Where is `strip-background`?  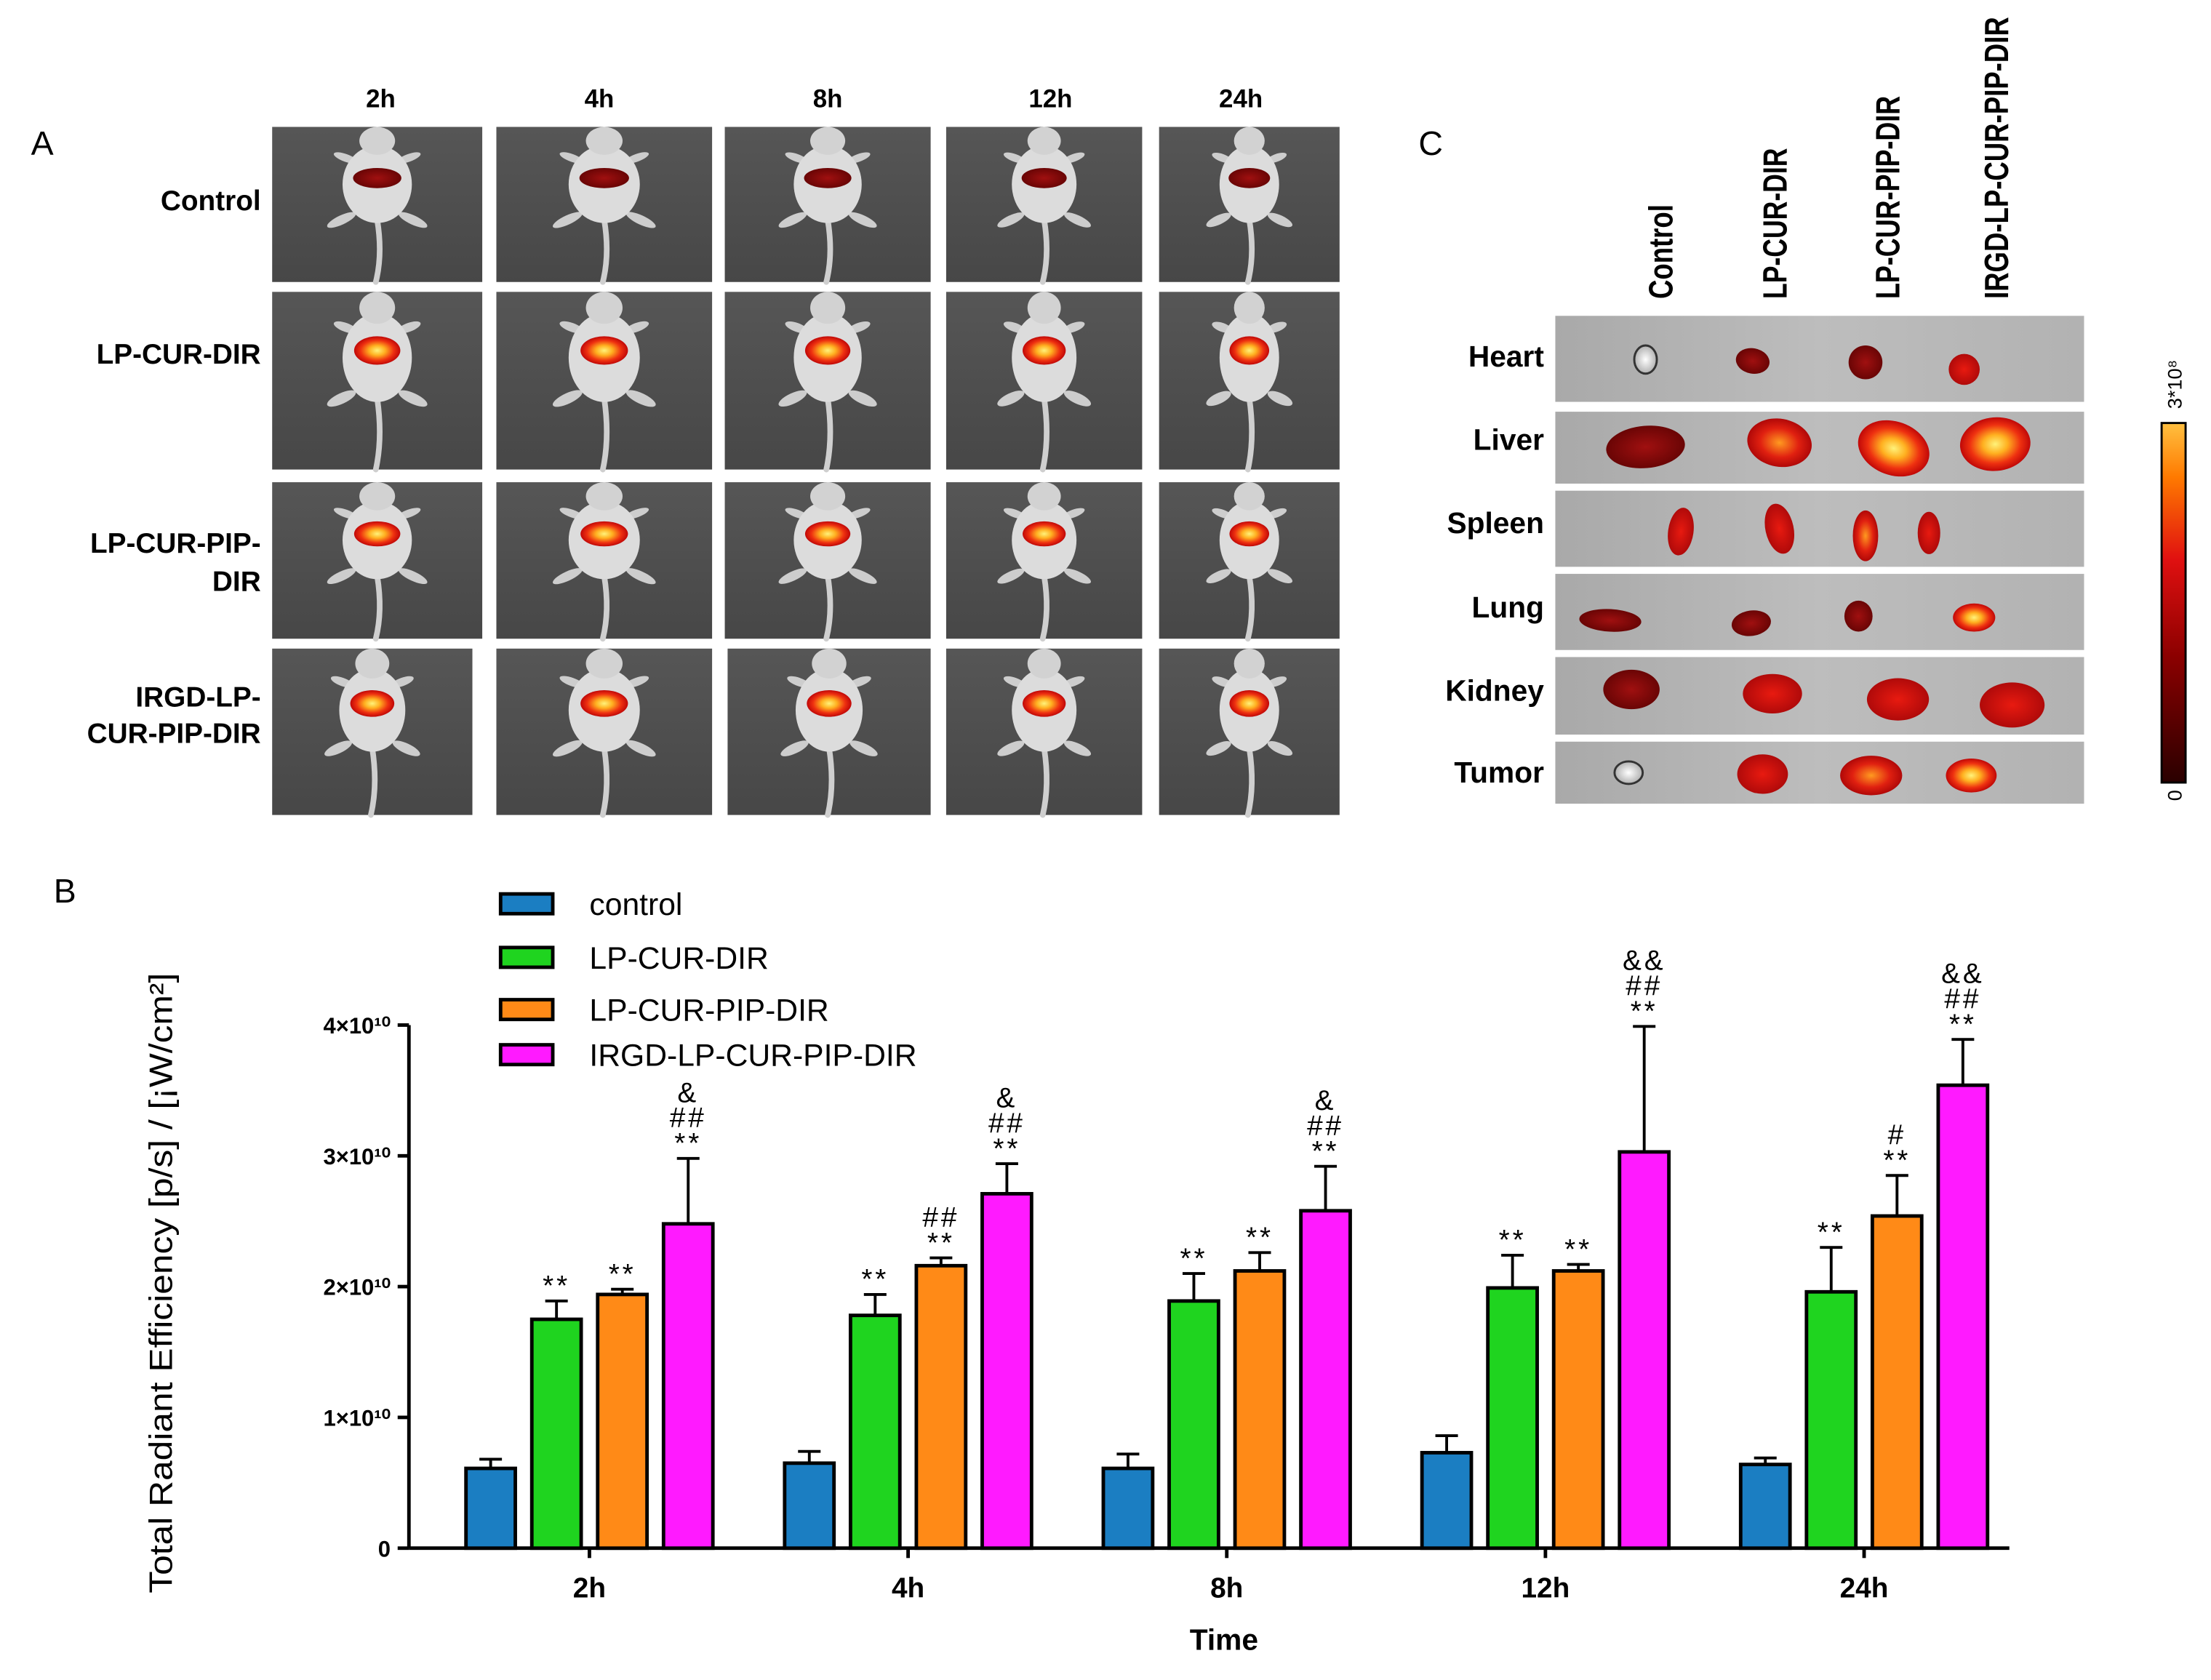
strip-background is located at coordinates (1819, 612).